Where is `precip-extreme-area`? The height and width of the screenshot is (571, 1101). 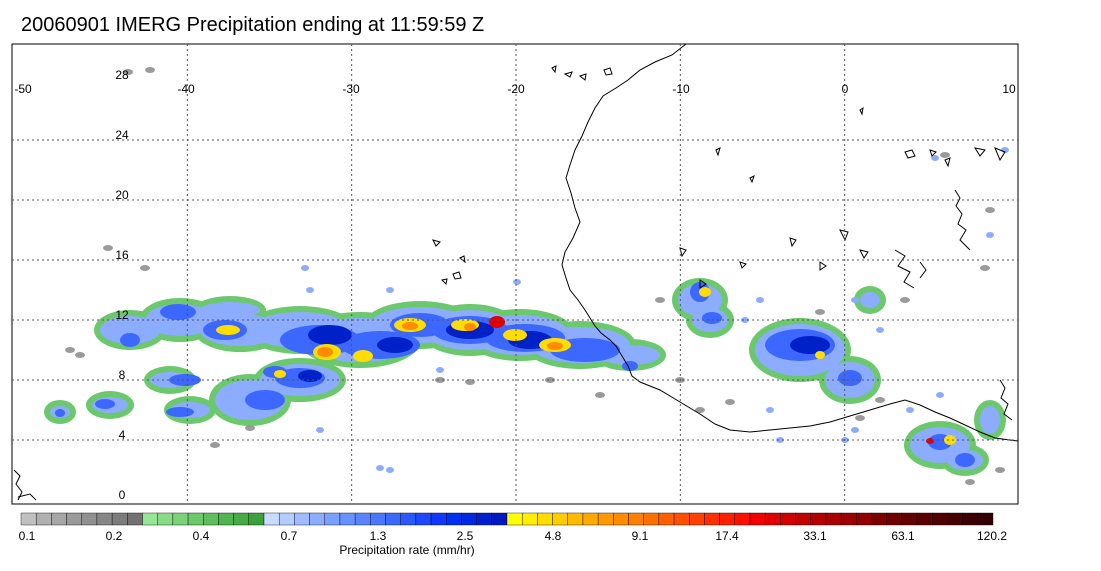
precip-extreme-area is located at coordinates (930, 441).